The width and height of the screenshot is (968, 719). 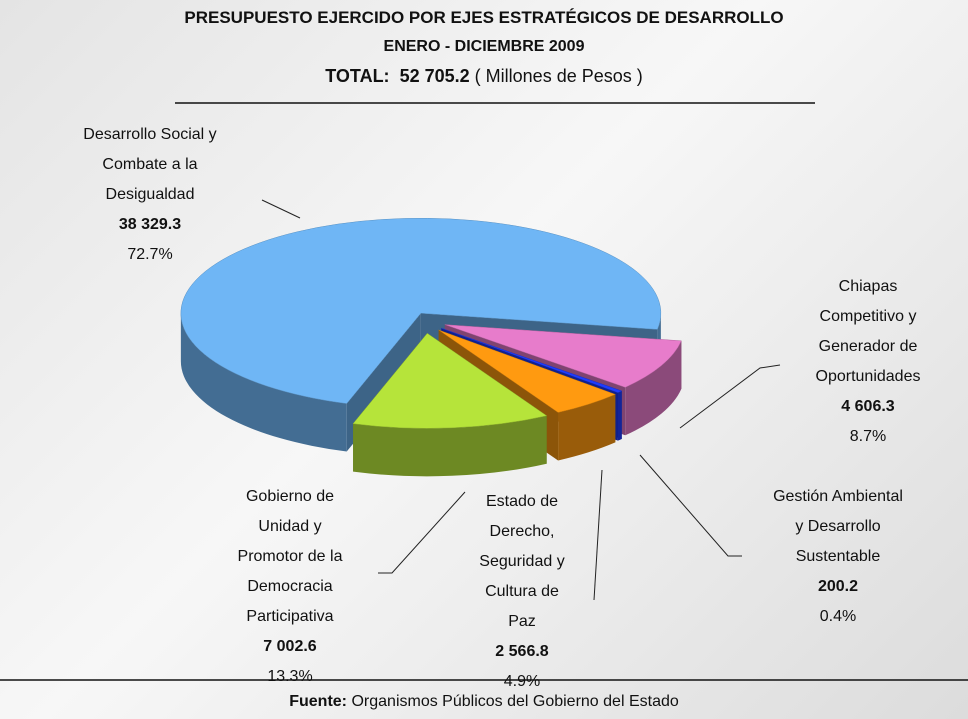 What do you see at coordinates (868, 406) in the screenshot?
I see `value-label: 4 606.3` at bounding box center [868, 406].